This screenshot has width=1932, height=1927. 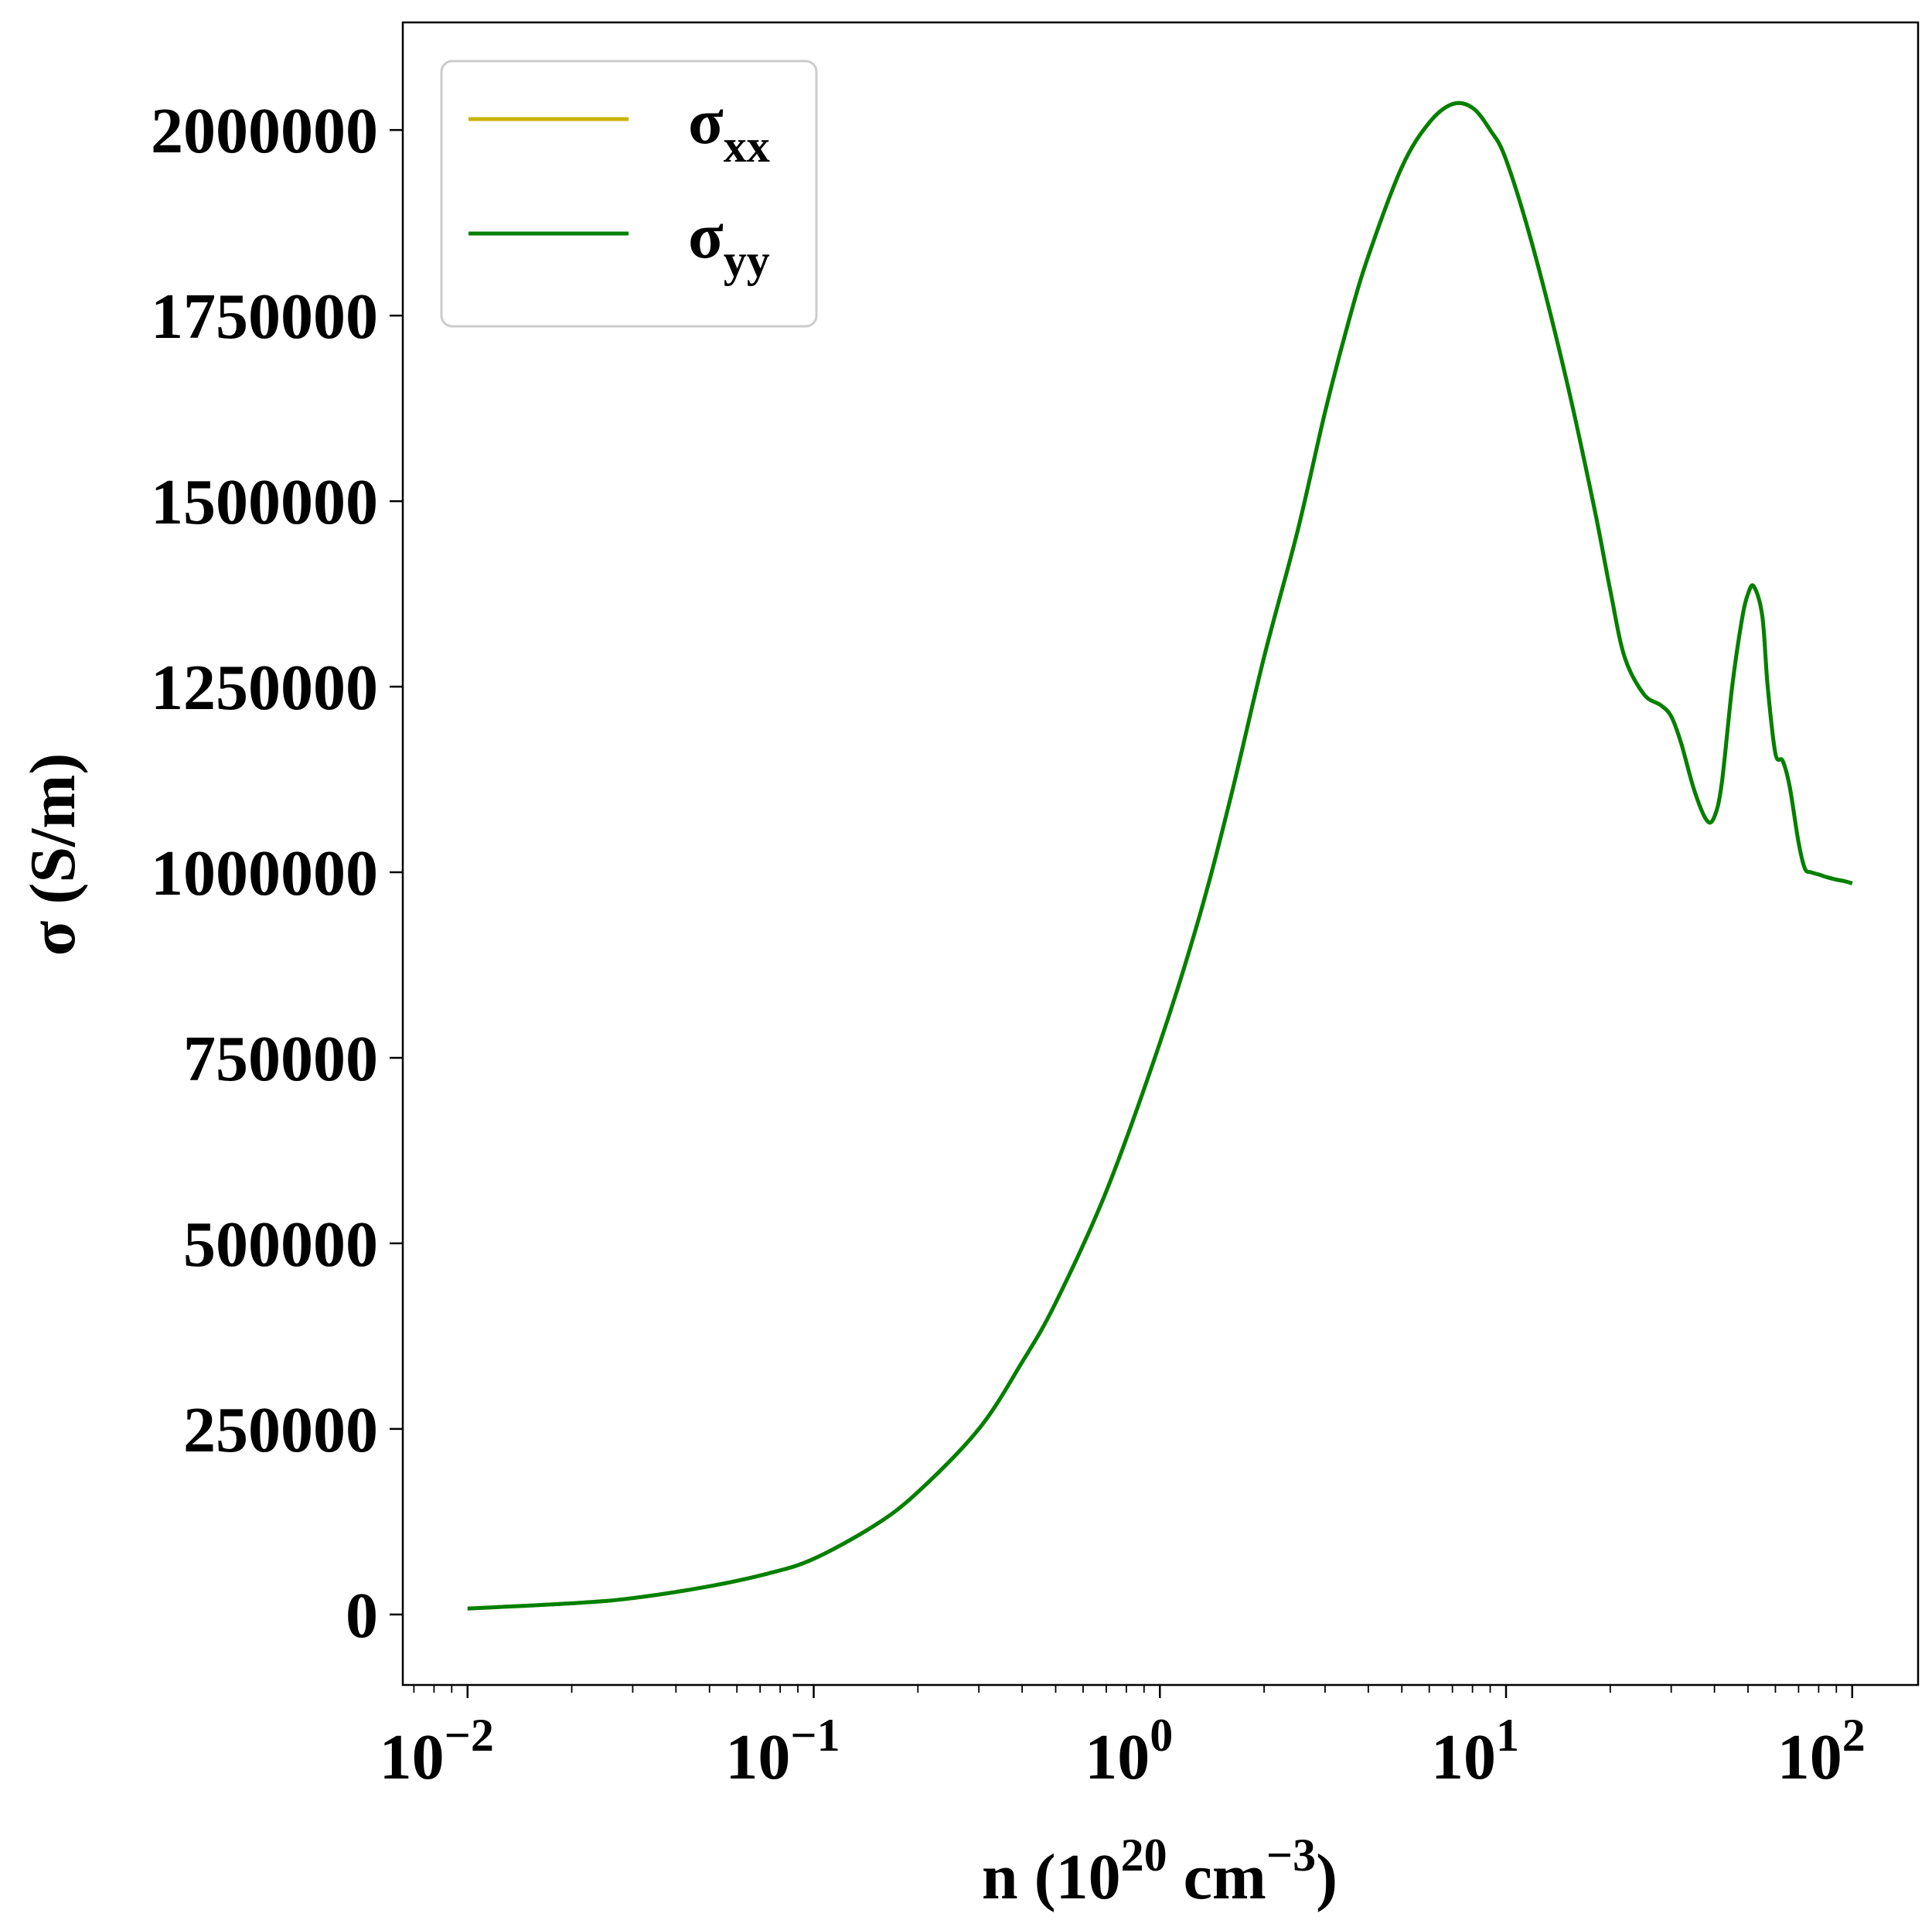 I want to click on legend-label-sigma-xx: σxx, so click(x=729, y=129).